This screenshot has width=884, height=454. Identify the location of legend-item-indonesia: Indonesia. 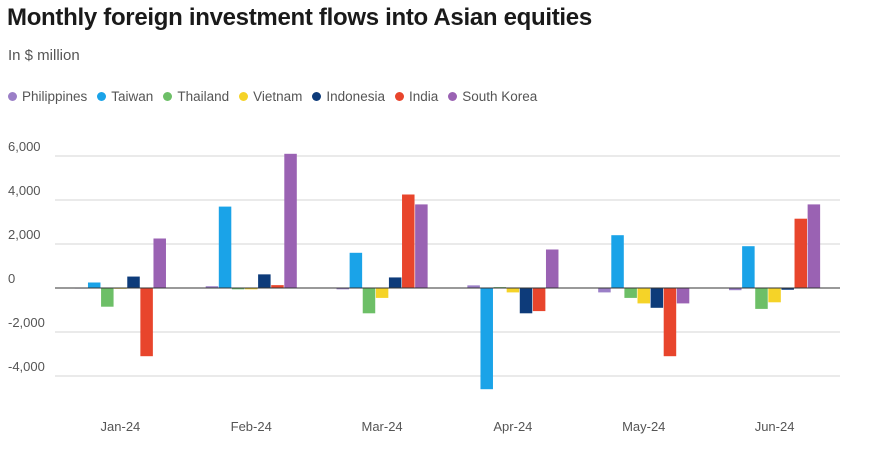
(348, 96).